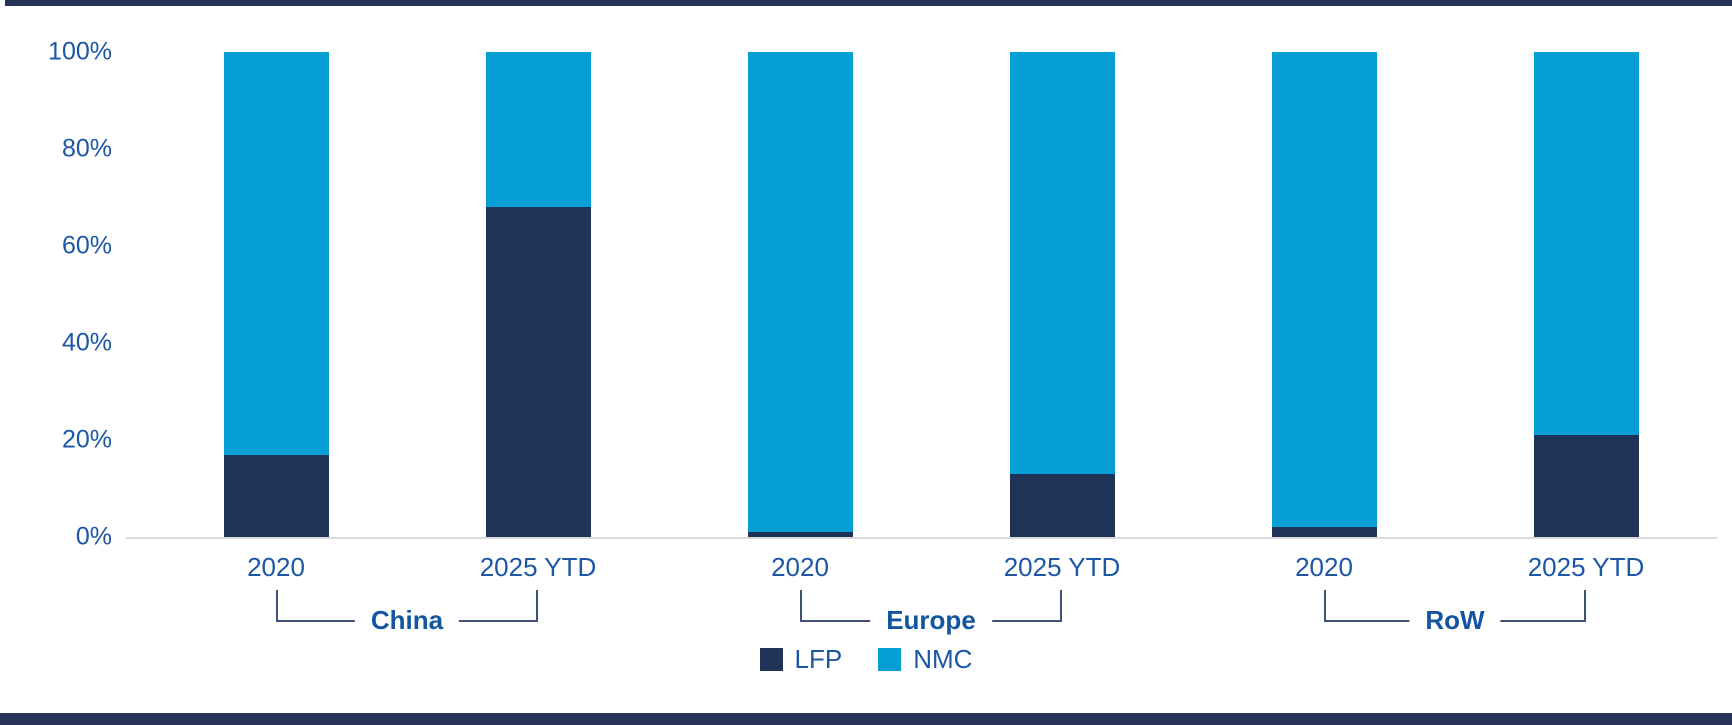  Describe the element at coordinates (890, 659) in the screenshot. I see `legend-swatch-nmc` at that location.